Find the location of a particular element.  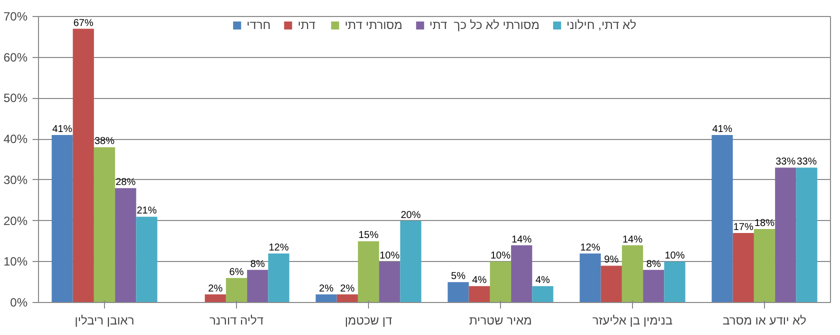

x-tick-label: בנימין בן אליעזר is located at coordinates (632, 321).